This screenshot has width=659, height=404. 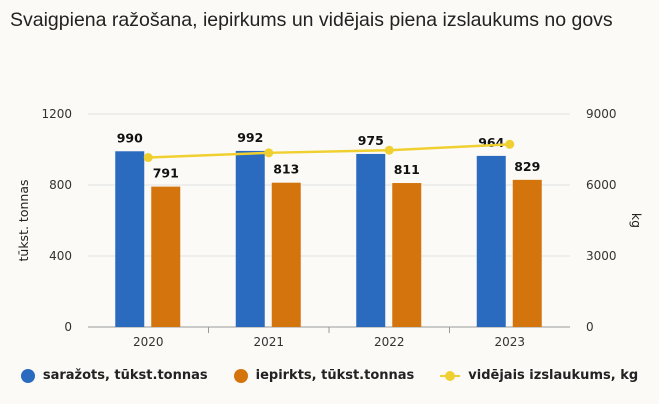 I want to click on legend-label: vidējais izslaukums, kg, so click(x=553, y=375).